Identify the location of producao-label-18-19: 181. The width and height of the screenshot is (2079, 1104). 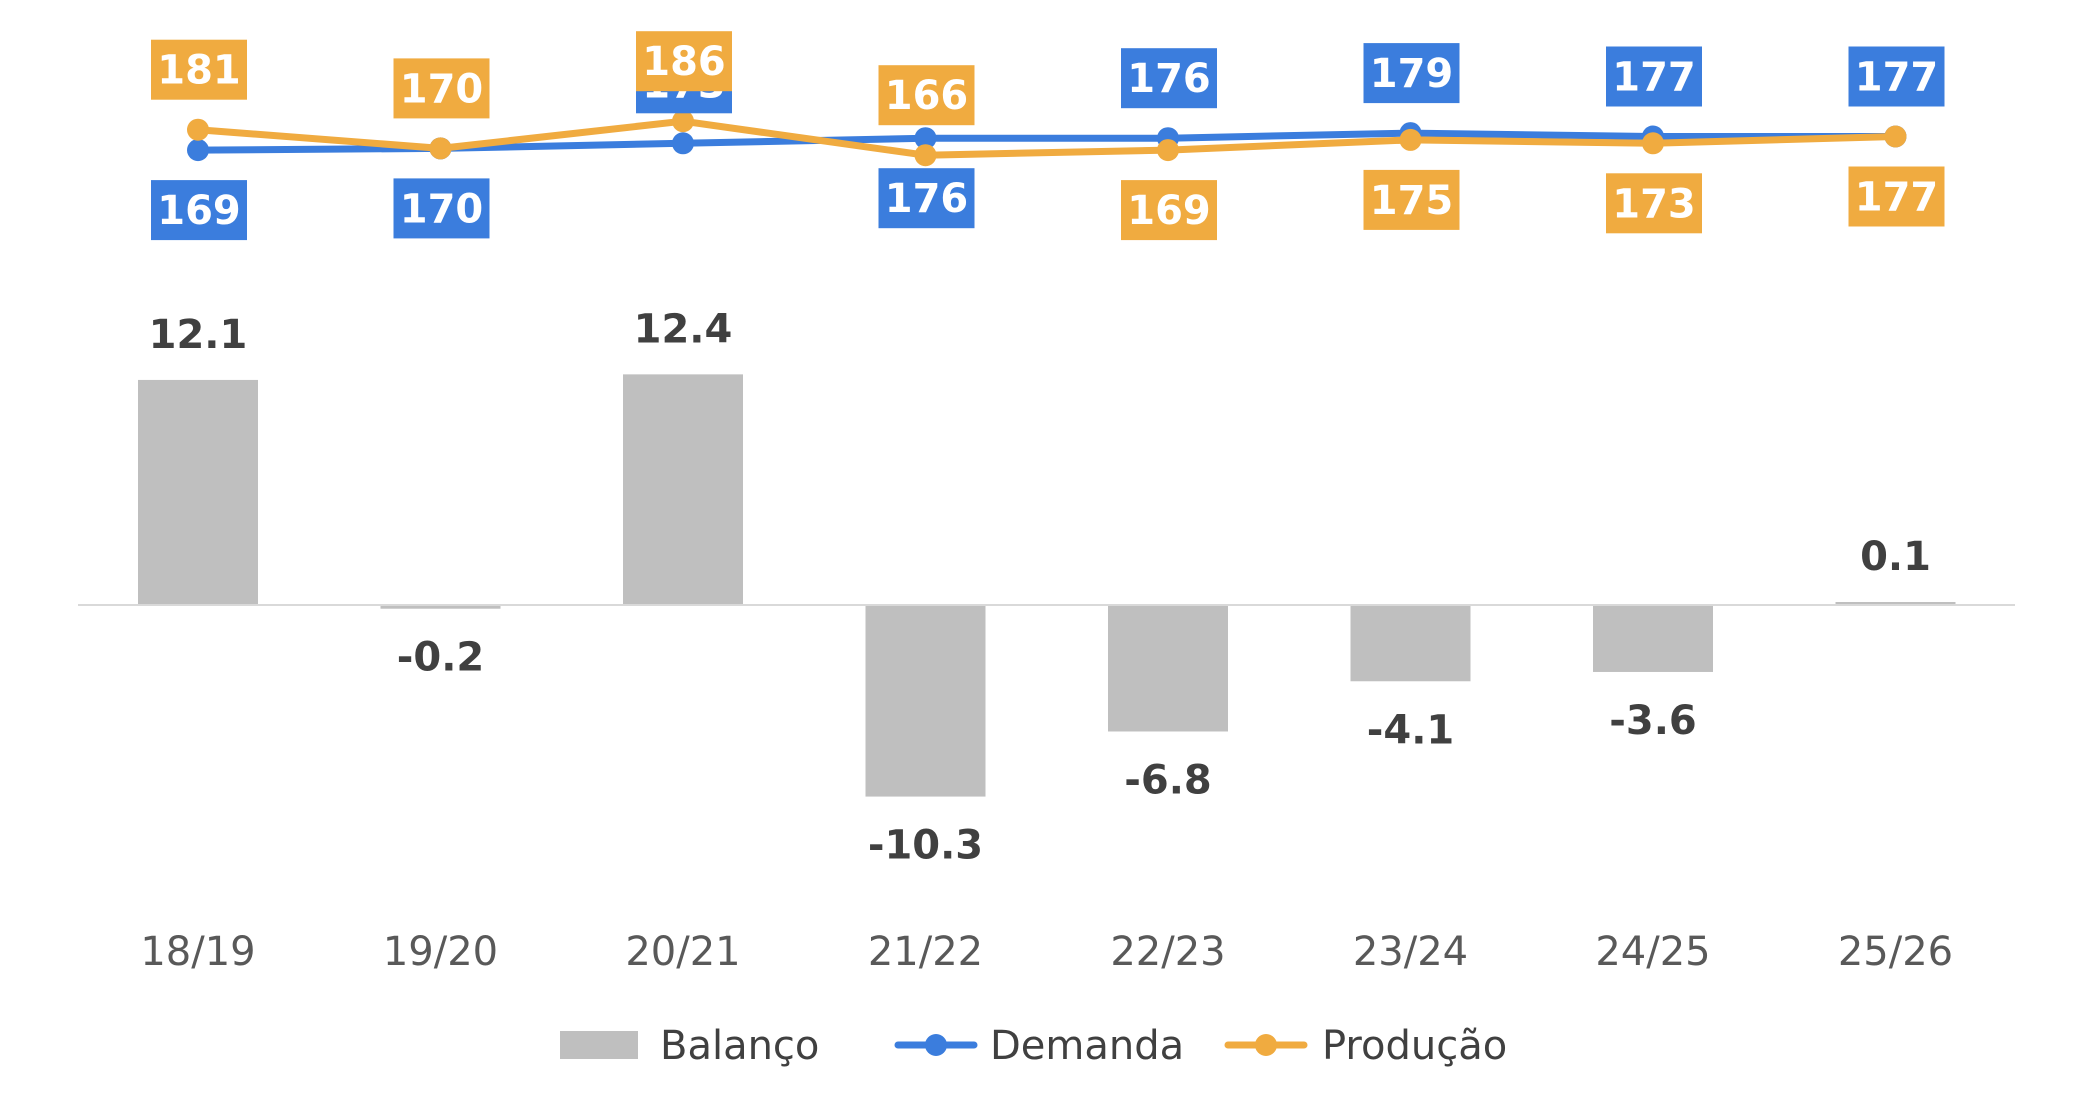
(199, 71).